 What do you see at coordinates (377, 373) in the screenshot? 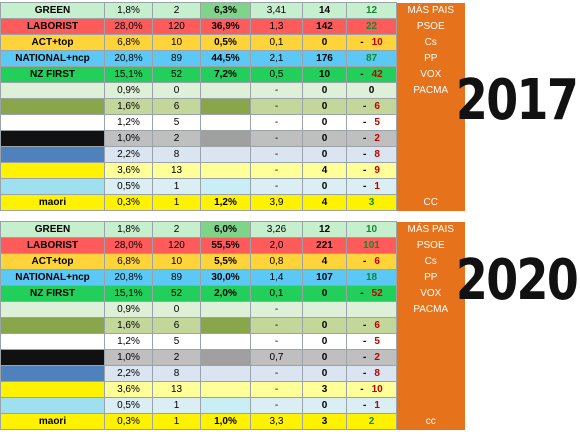
I see `seat-change-value: 8` at bounding box center [377, 373].